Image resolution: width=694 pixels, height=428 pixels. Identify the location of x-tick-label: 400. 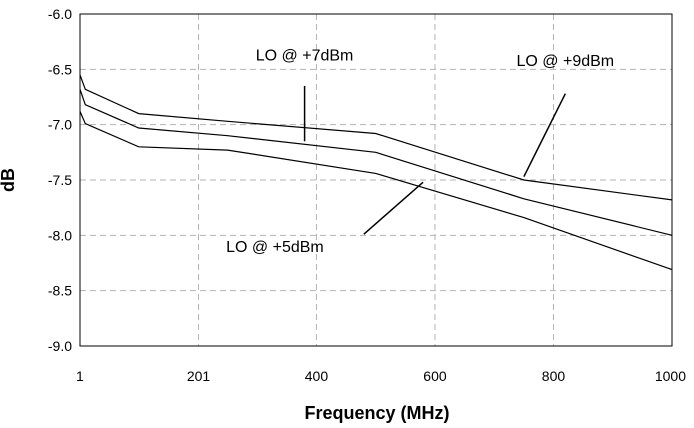
(317, 376).